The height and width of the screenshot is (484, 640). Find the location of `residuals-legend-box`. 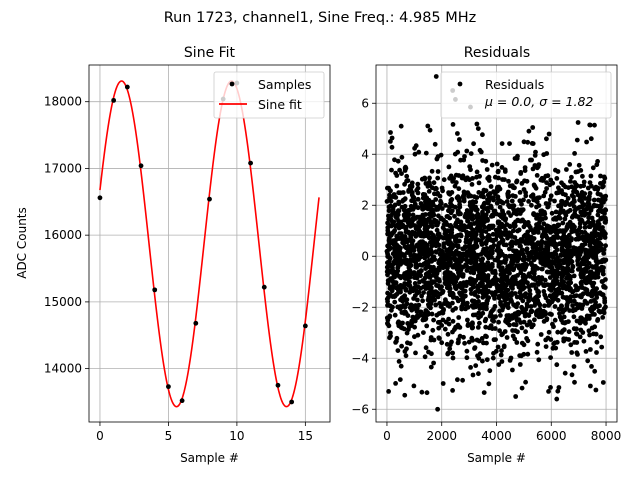

residuals-legend-box is located at coordinates (526, 95).